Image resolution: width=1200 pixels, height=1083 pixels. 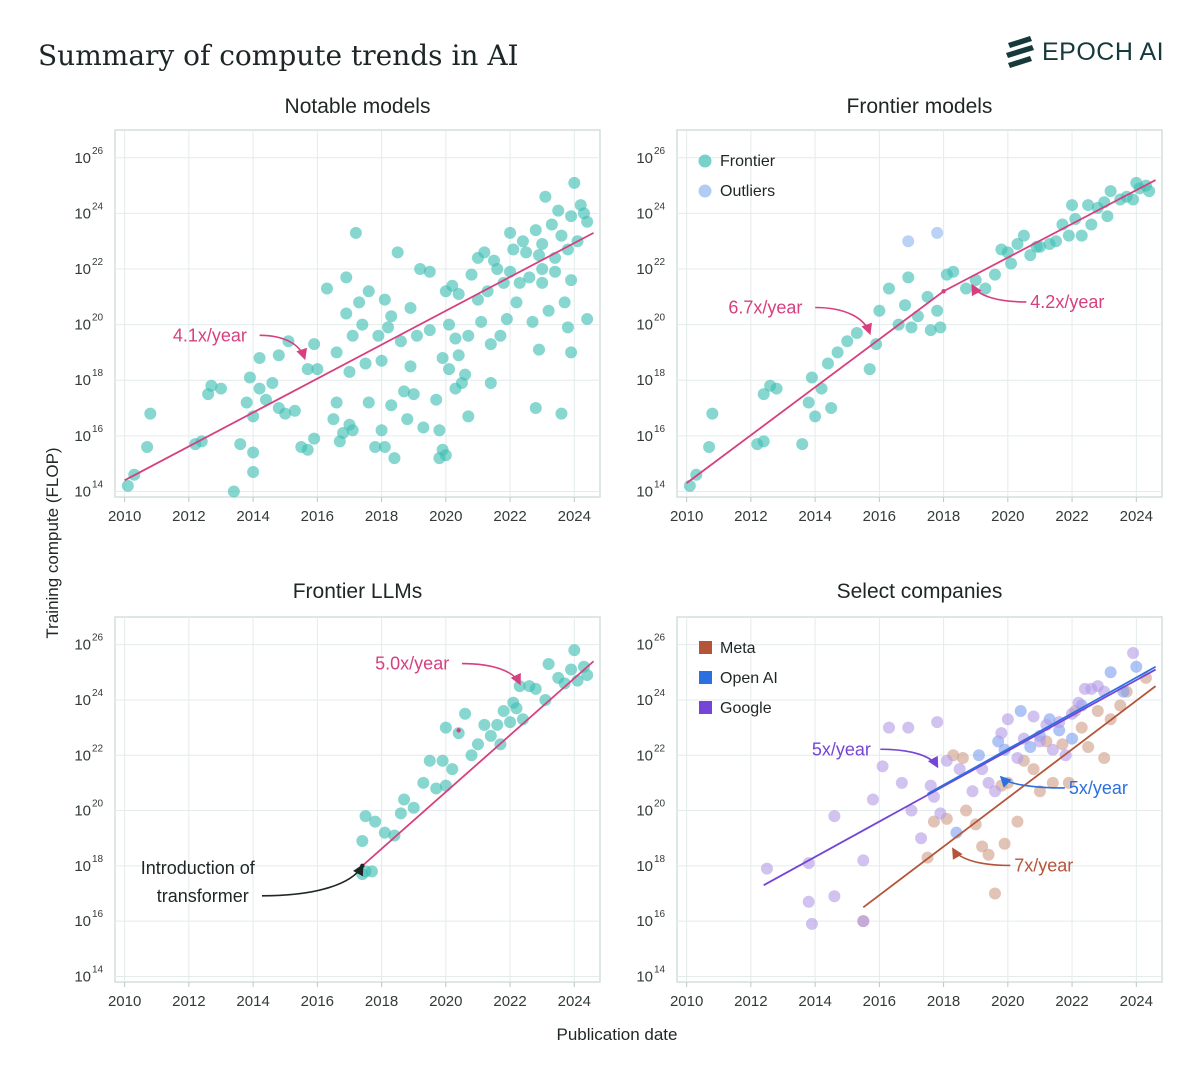 What do you see at coordinates (660, 804) in the screenshot?
I see `y-tick-exponent: 20` at bounding box center [660, 804].